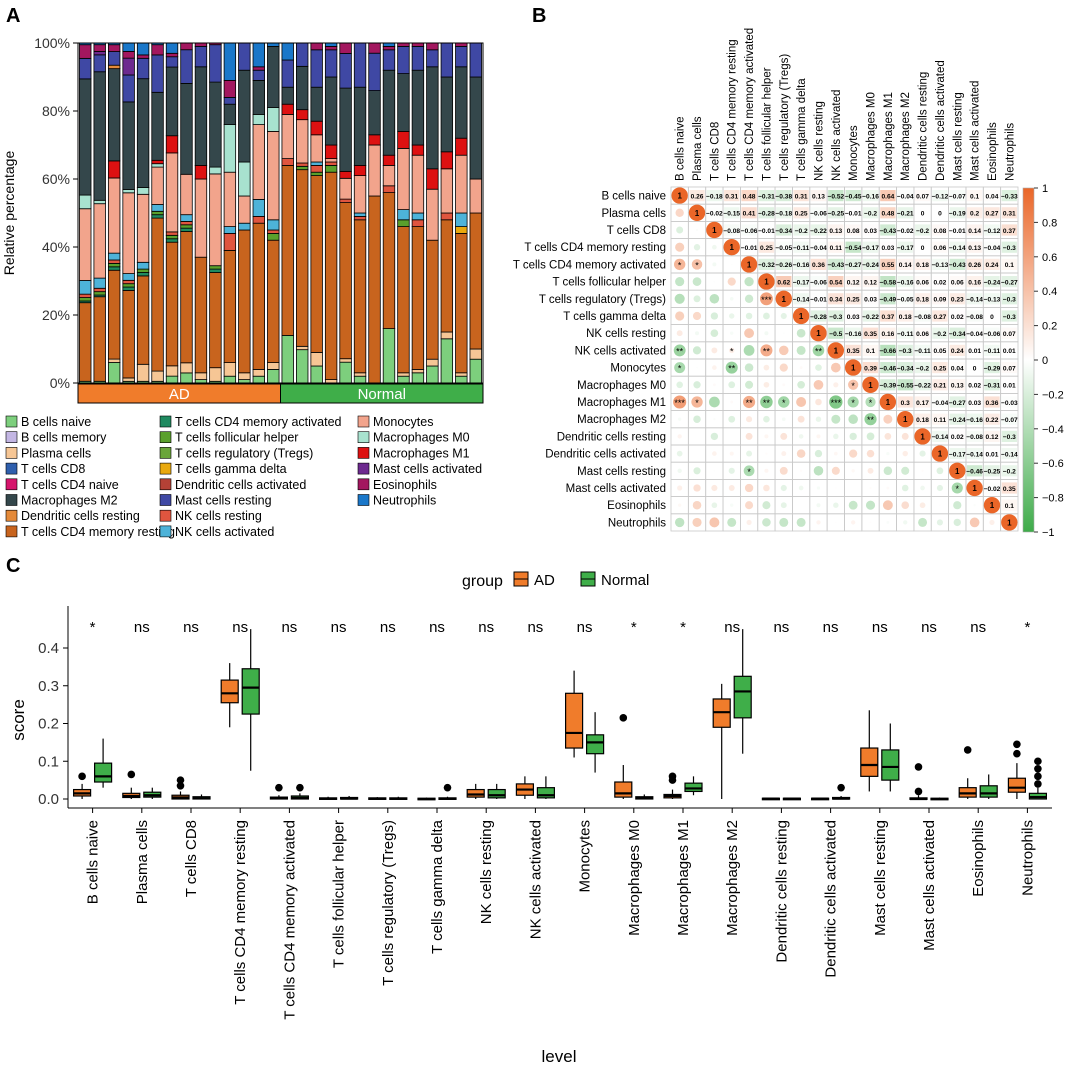 The height and width of the screenshot is (1071, 1065). I want to click on corr-value-3-15: −0.2, so click(922, 231).